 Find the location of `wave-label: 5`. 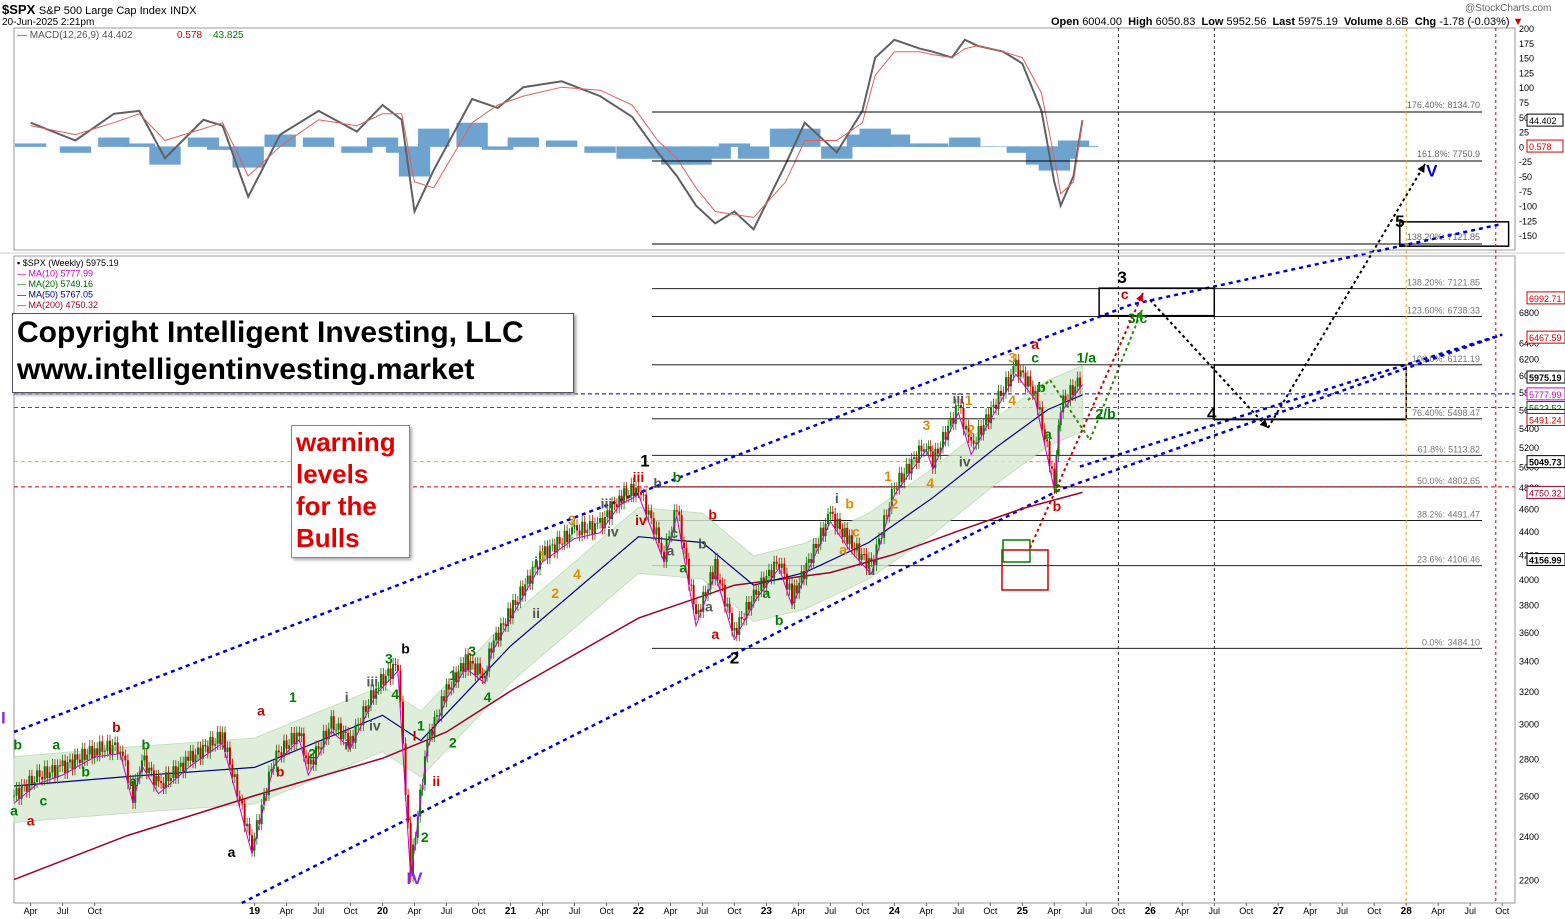

wave-label: 5 is located at coordinates (1399, 221).